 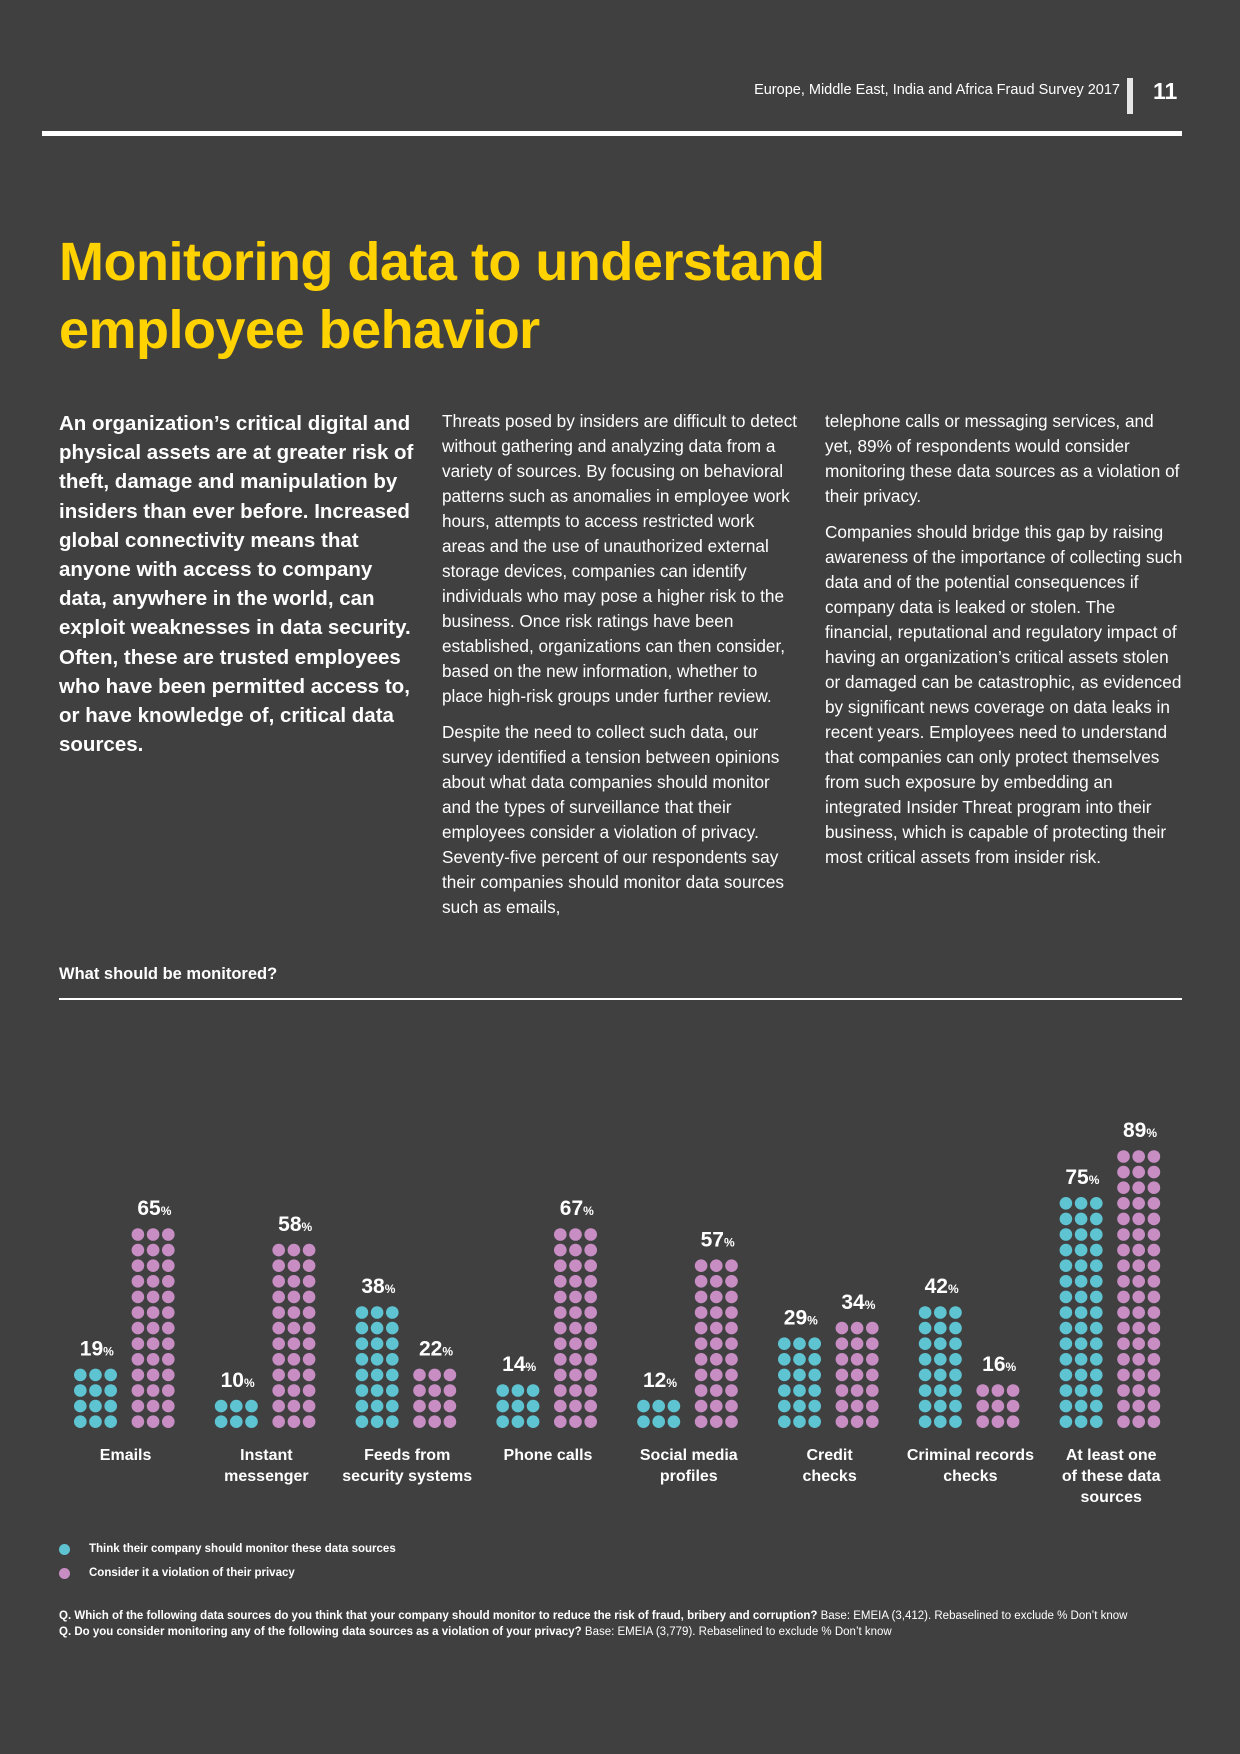 What do you see at coordinates (407, 1466) in the screenshot?
I see `category-label: Feeds from security systems` at bounding box center [407, 1466].